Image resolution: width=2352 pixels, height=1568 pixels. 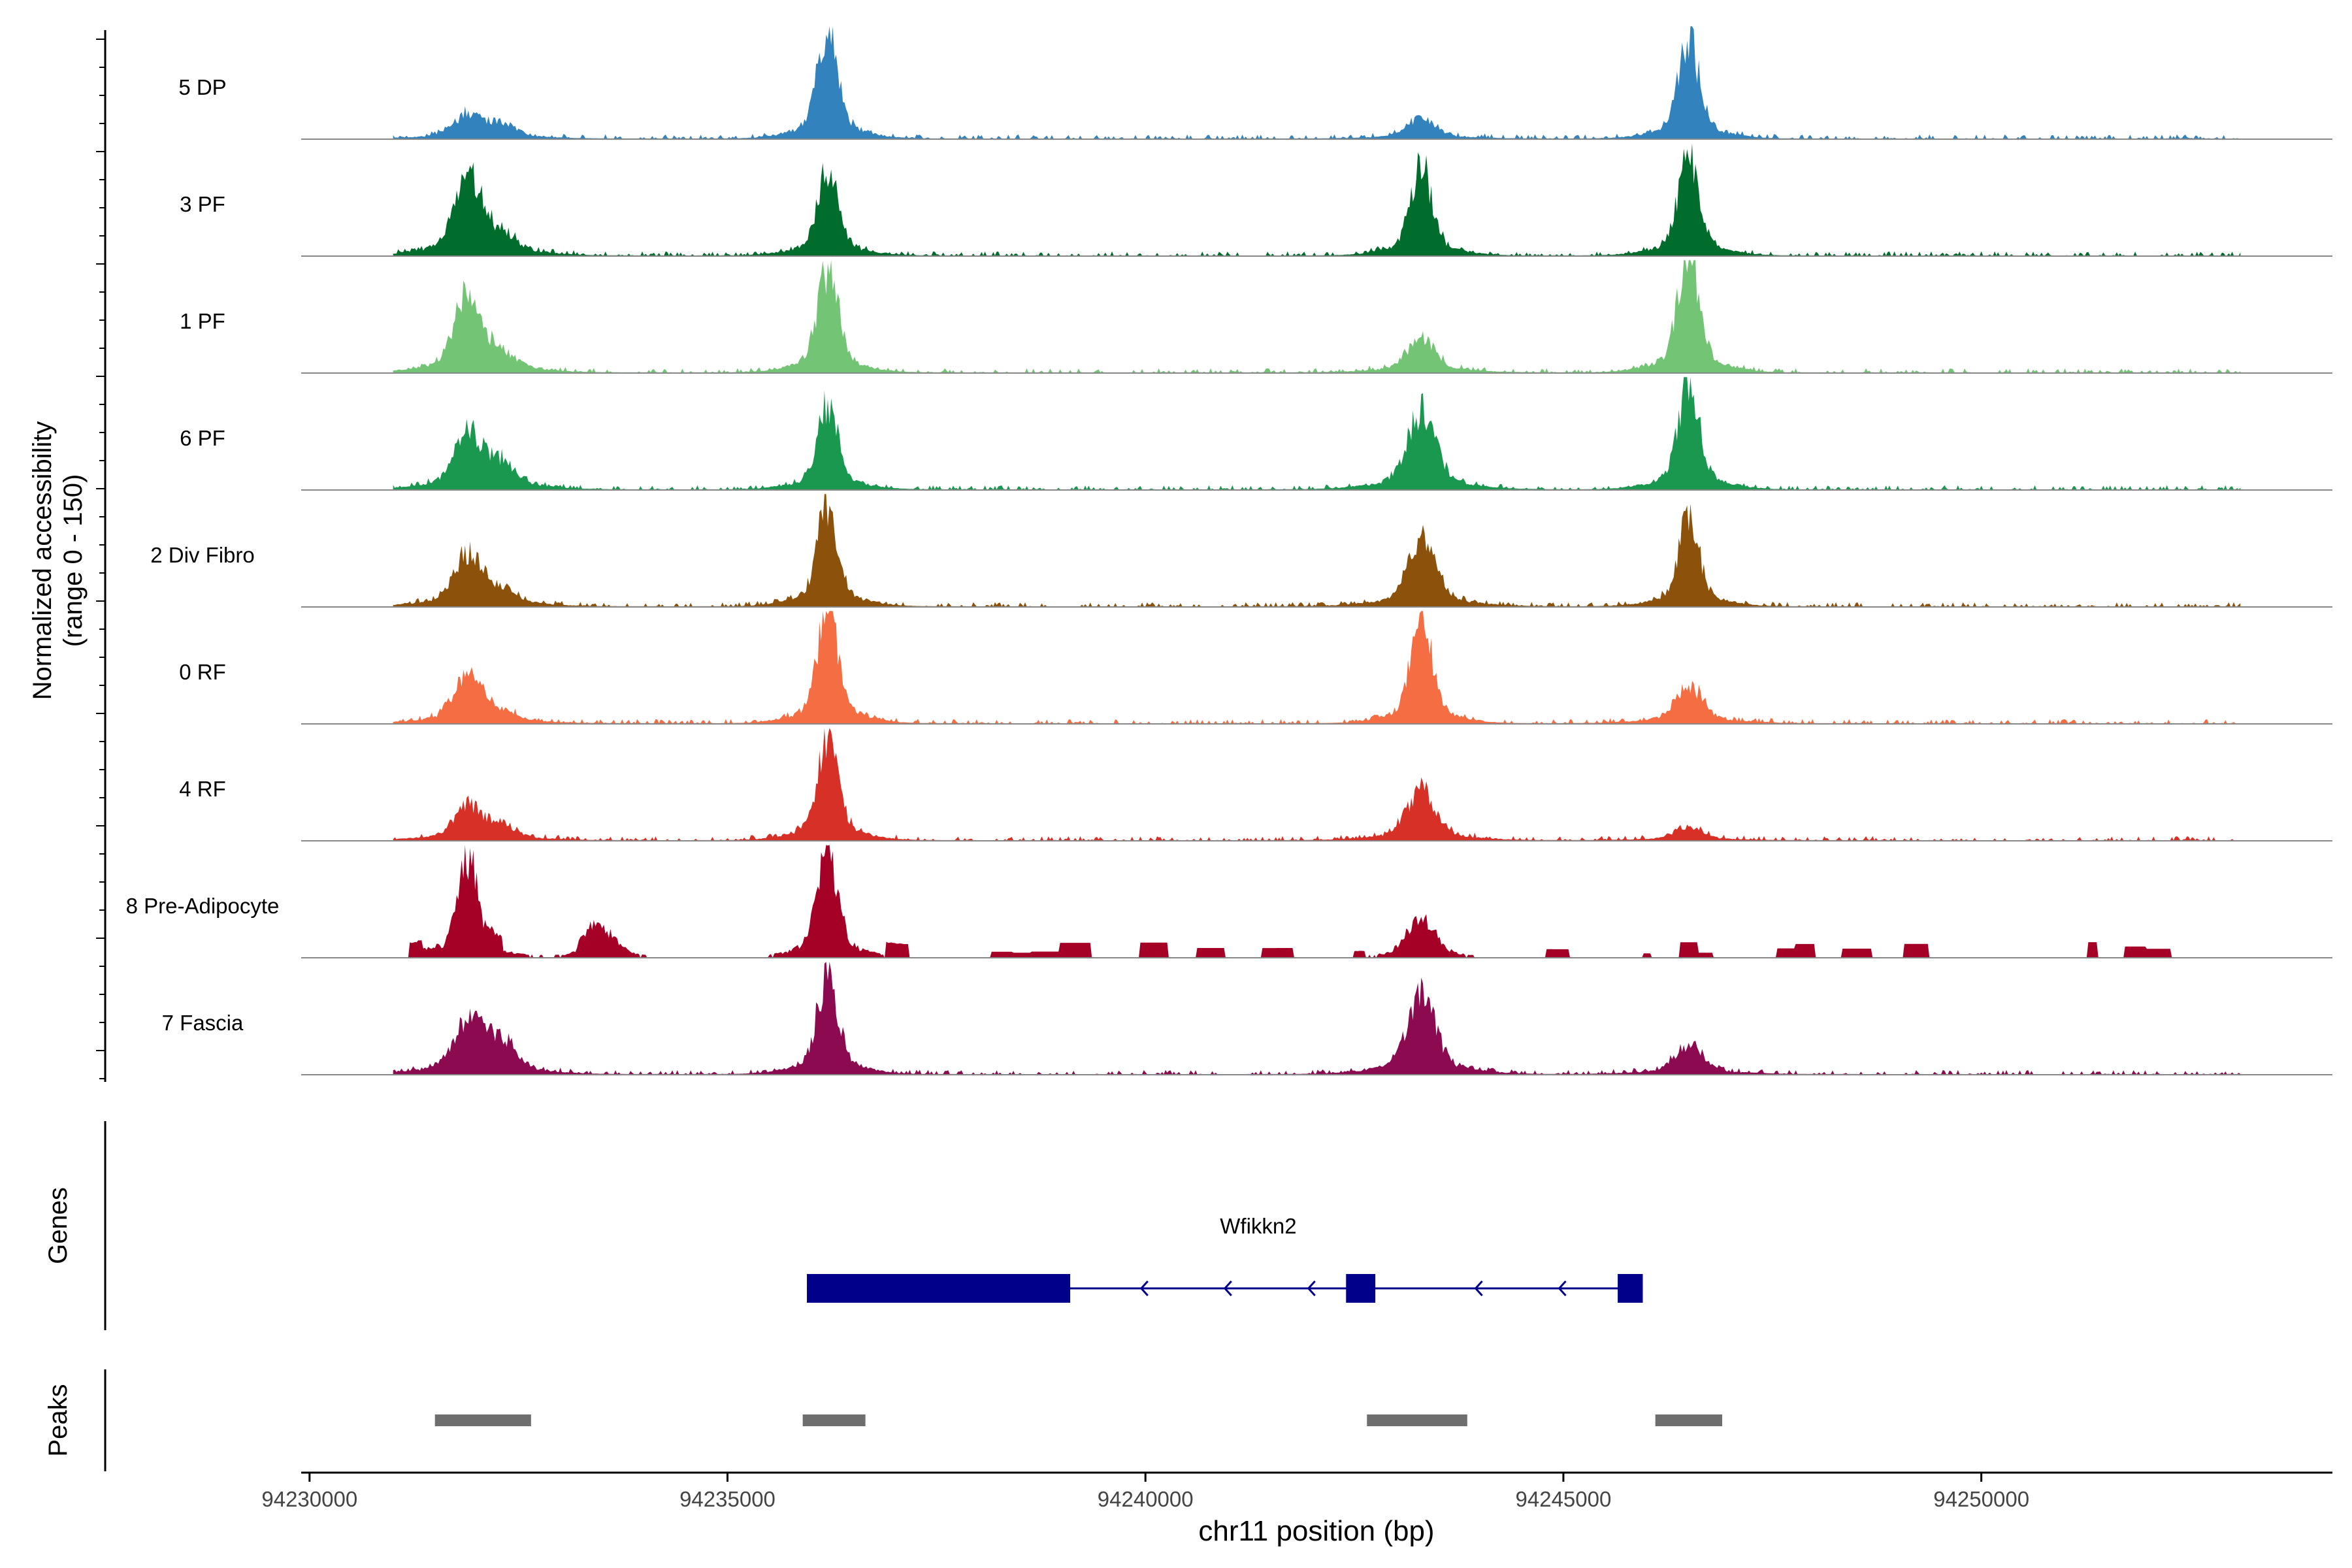 What do you see at coordinates (202, 555) in the screenshot?
I see `track-label-5: 2 Div Fibro` at bounding box center [202, 555].